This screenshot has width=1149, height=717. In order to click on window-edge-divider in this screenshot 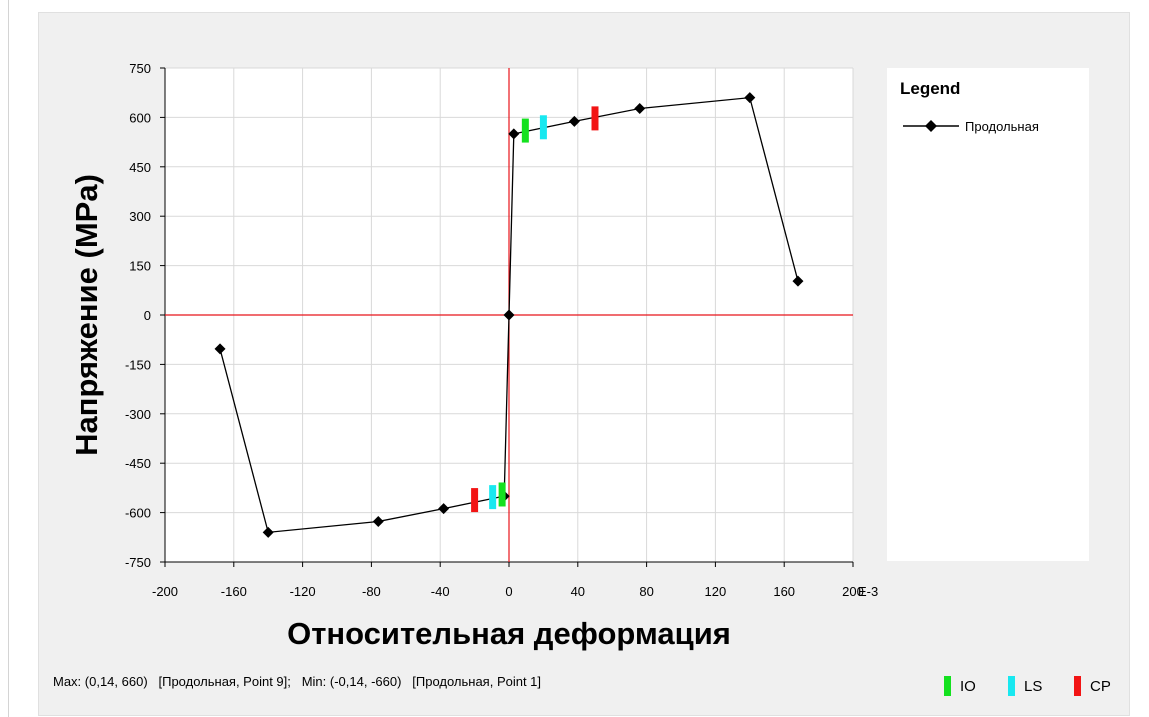, I will do `click(8, 358)`.